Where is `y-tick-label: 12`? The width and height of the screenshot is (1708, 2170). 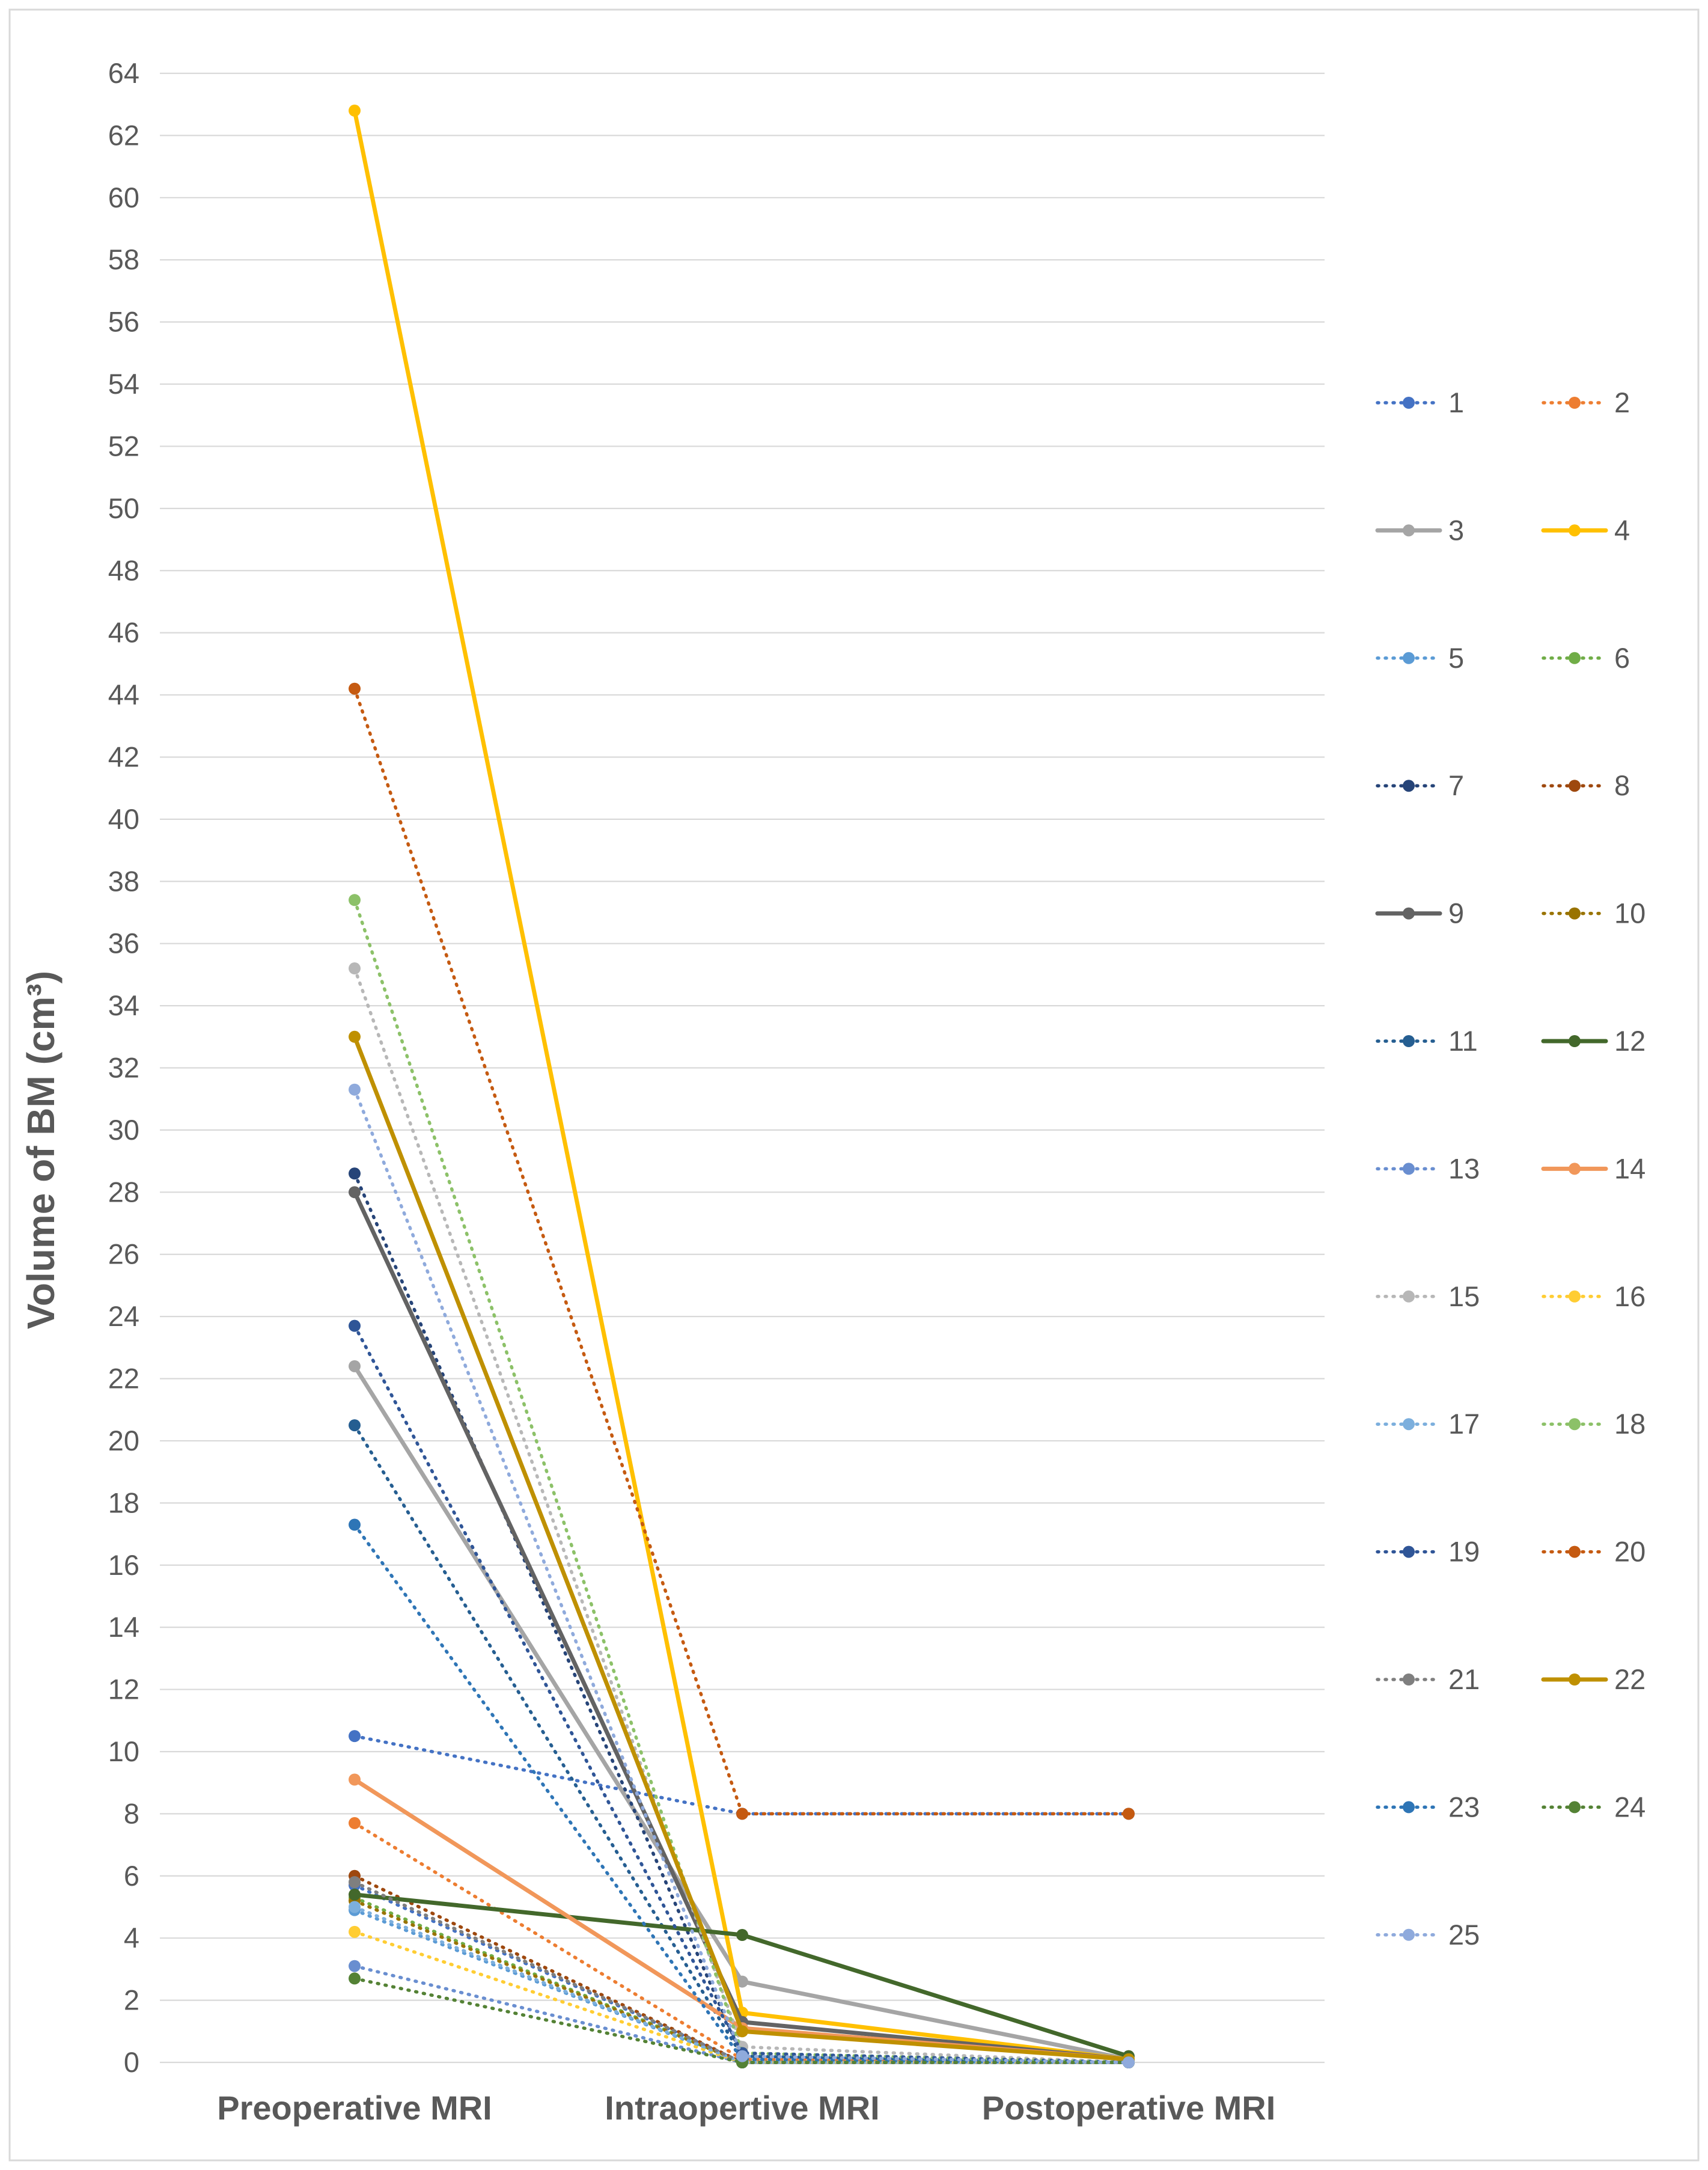
y-tick-label: 12 is located at coordinates (123, 1689).